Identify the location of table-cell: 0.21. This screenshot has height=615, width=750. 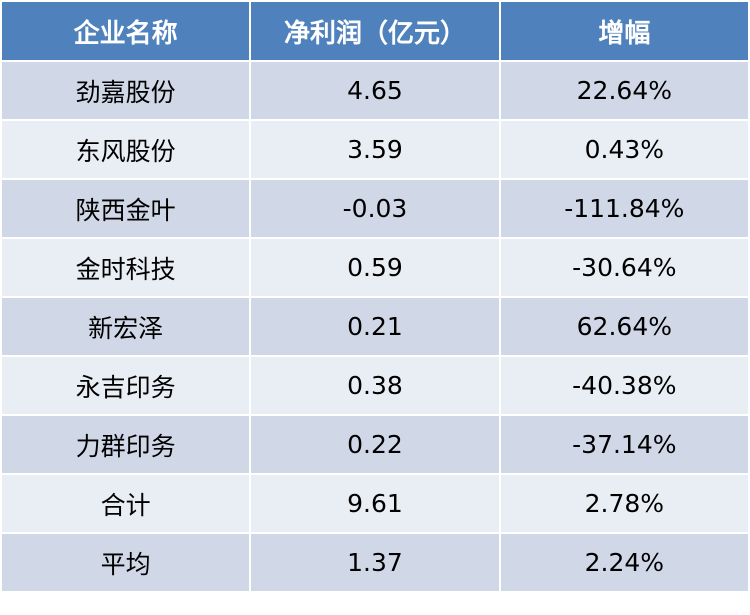
(375, 326).